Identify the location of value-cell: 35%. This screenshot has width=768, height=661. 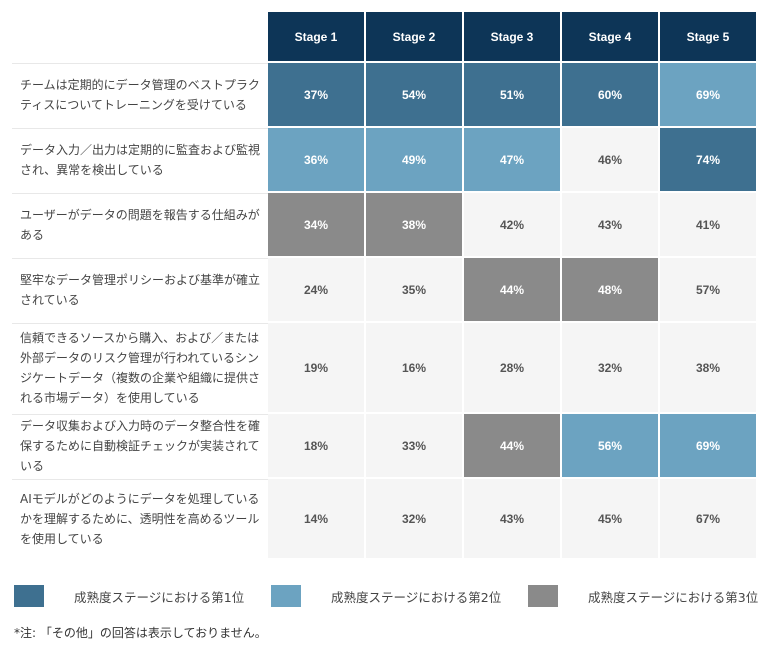
(414, 289).